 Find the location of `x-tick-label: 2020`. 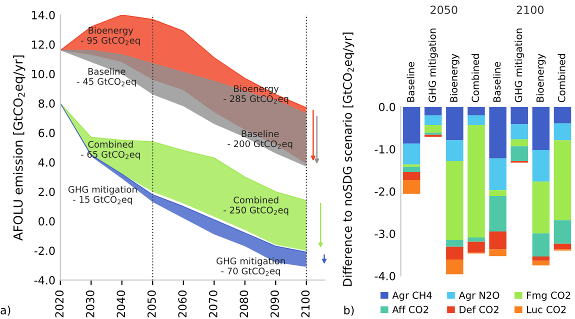

x-tick-label: 2020 is located at coordinates (59, 304).